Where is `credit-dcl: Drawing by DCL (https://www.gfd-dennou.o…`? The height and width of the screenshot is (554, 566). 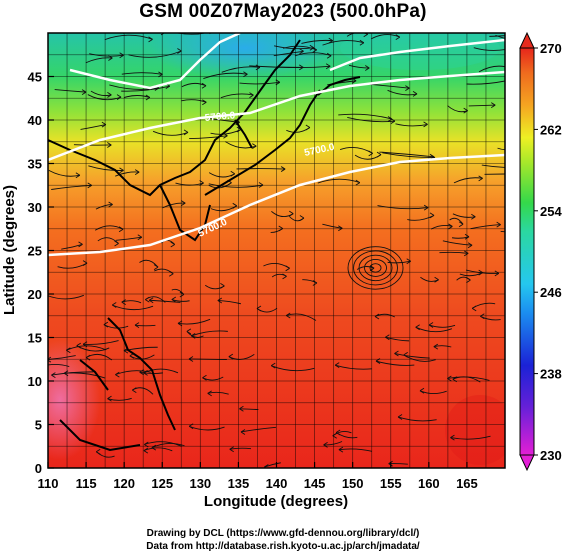
credit-dcl: Drawing by DCL (https://www.gfd-dennou.o… is located at coordinates (283, 533).